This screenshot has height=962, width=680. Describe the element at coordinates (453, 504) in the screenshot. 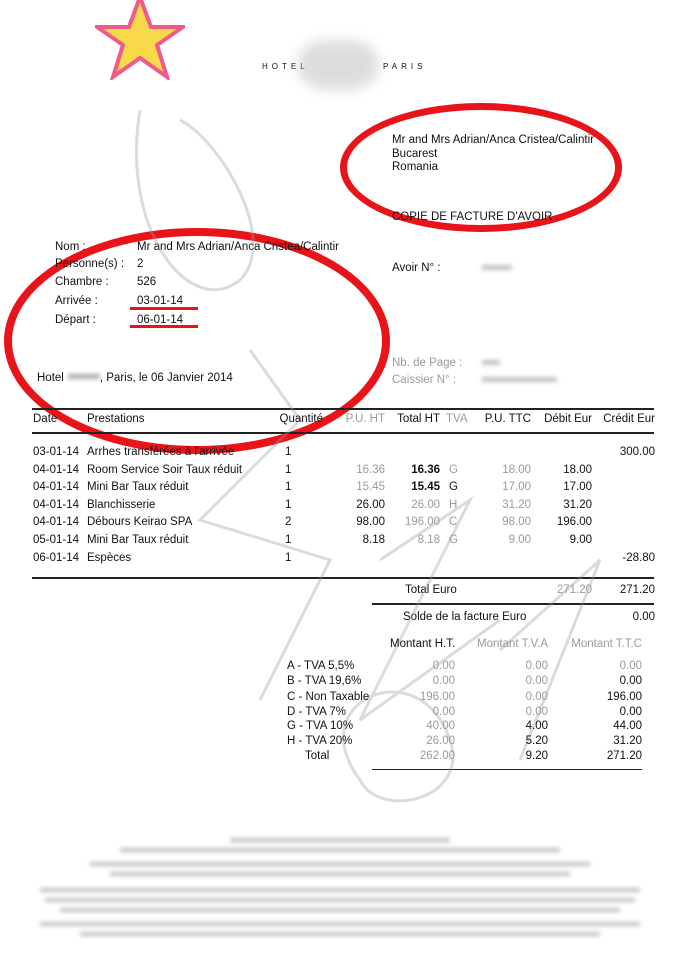

I see `table-cell: H` at that location.